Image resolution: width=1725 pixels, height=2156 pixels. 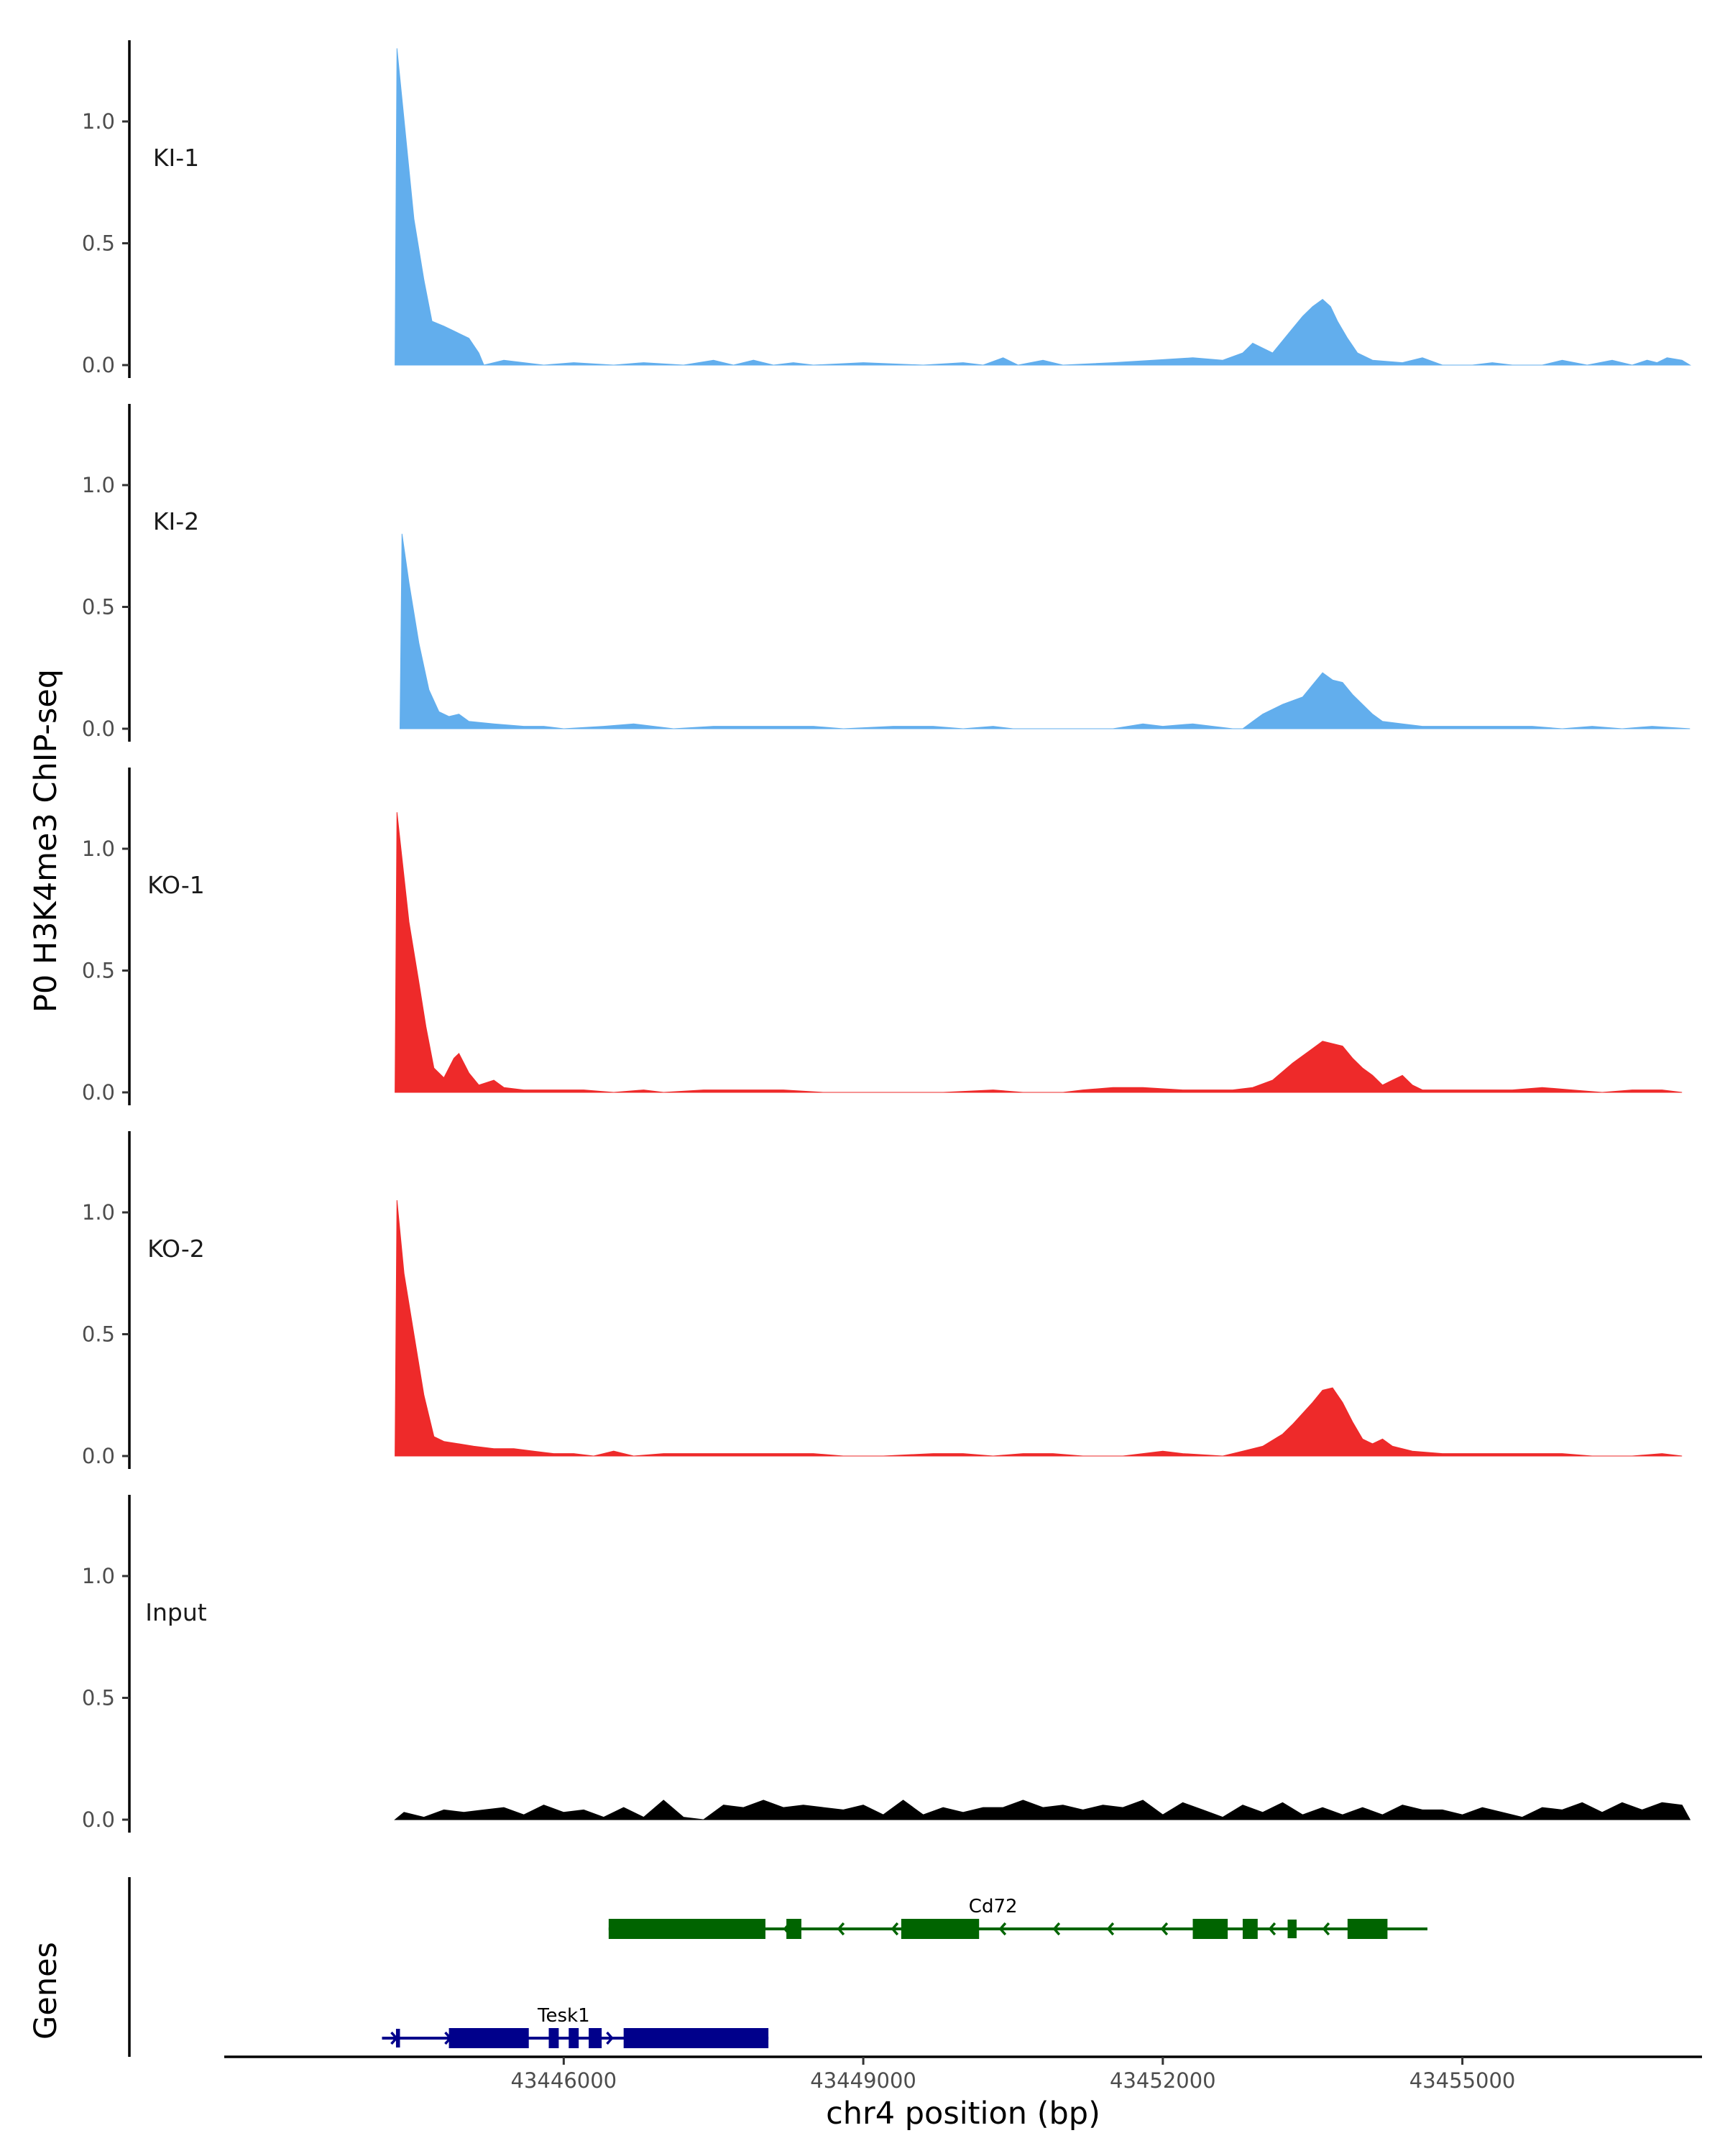 What do you see at coordinates (176, 885) in the screenshot?
I see `track-label: KO-1` at bounding box center [176, 885].